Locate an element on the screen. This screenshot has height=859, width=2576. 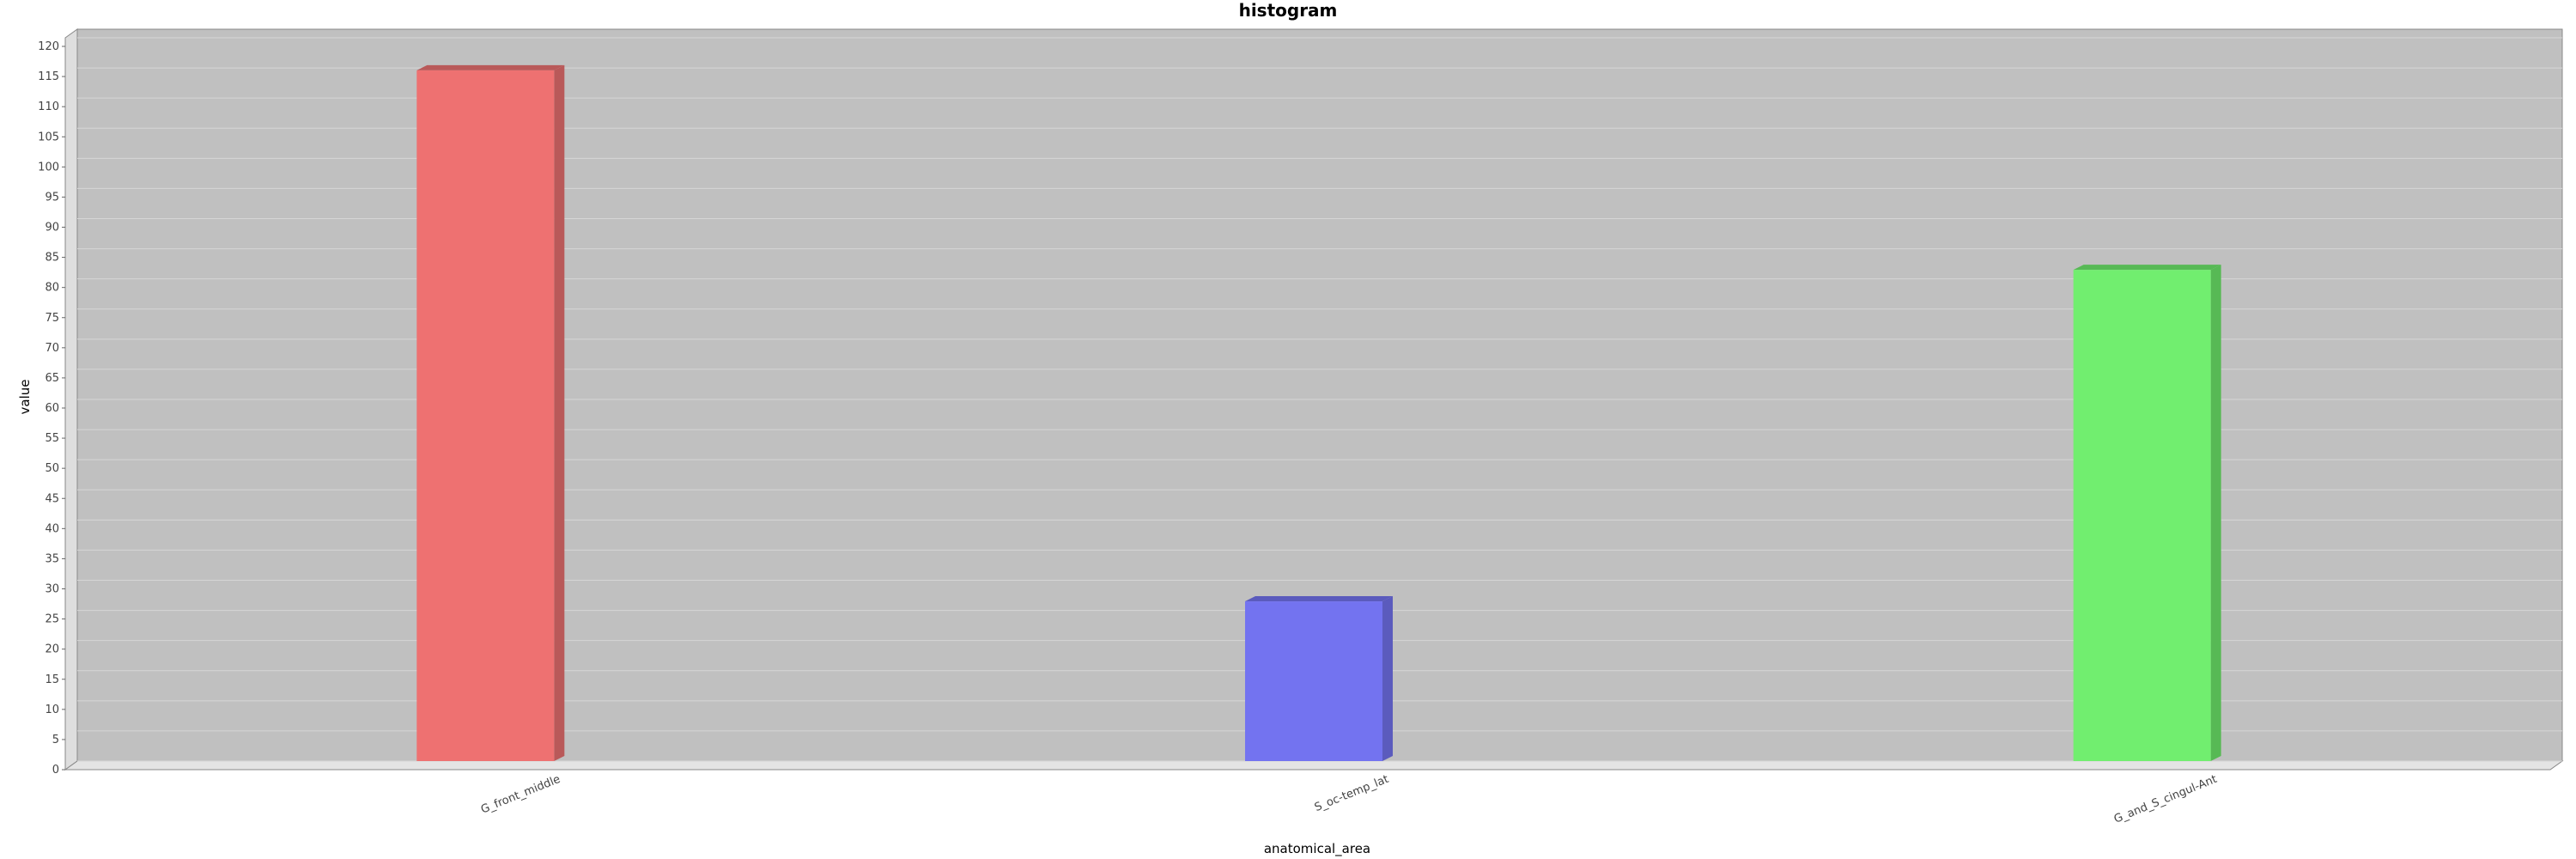
y-tick-label: 35 is located at coordinates (52, 559).